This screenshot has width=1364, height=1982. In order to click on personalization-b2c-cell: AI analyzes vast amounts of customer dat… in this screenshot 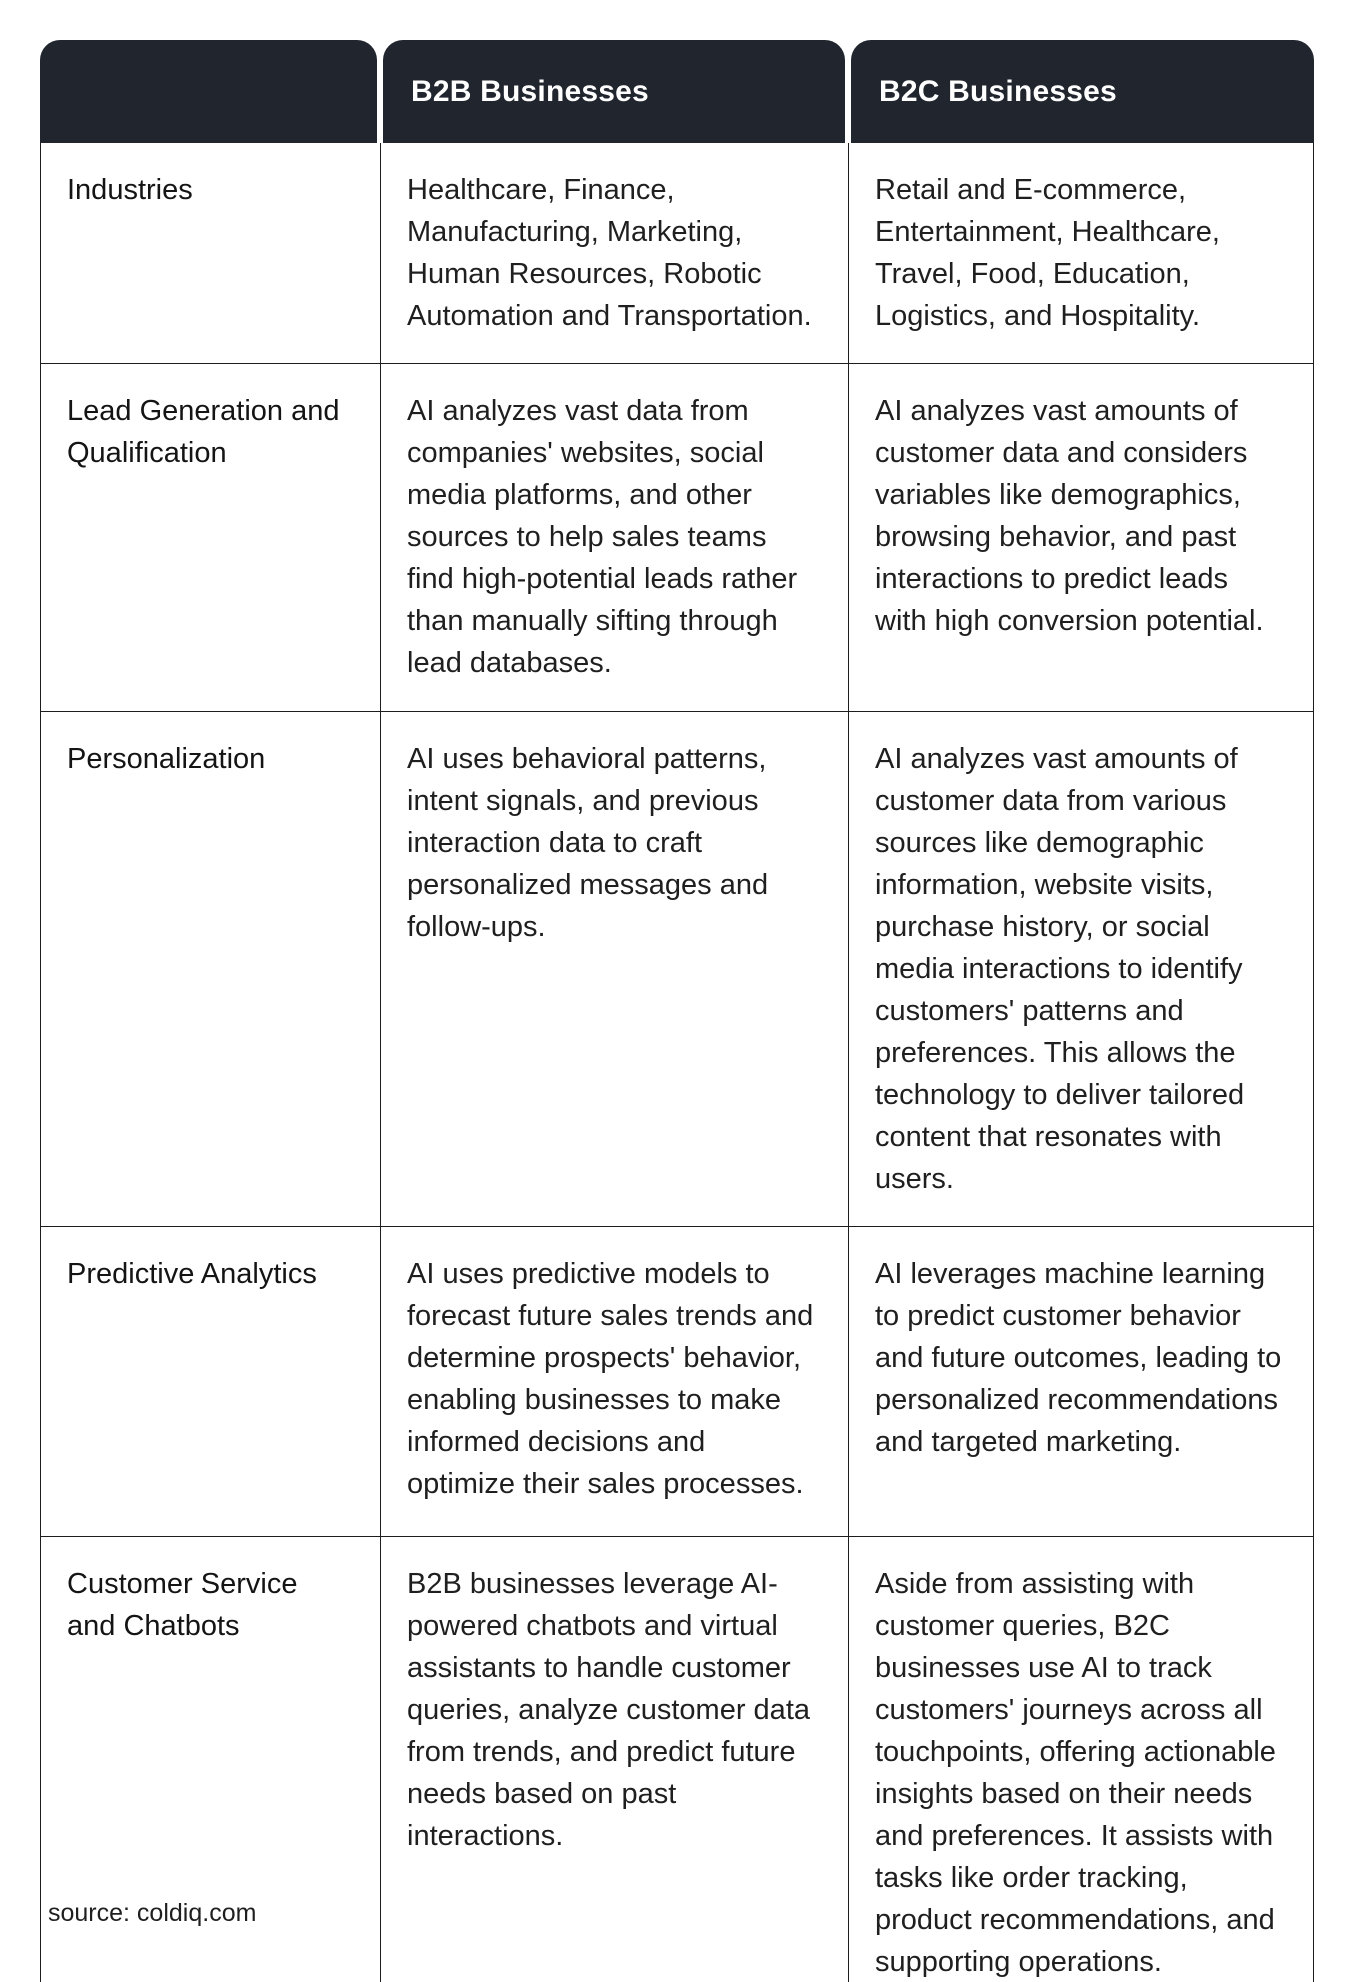, I will do `click(1060, 968)`.